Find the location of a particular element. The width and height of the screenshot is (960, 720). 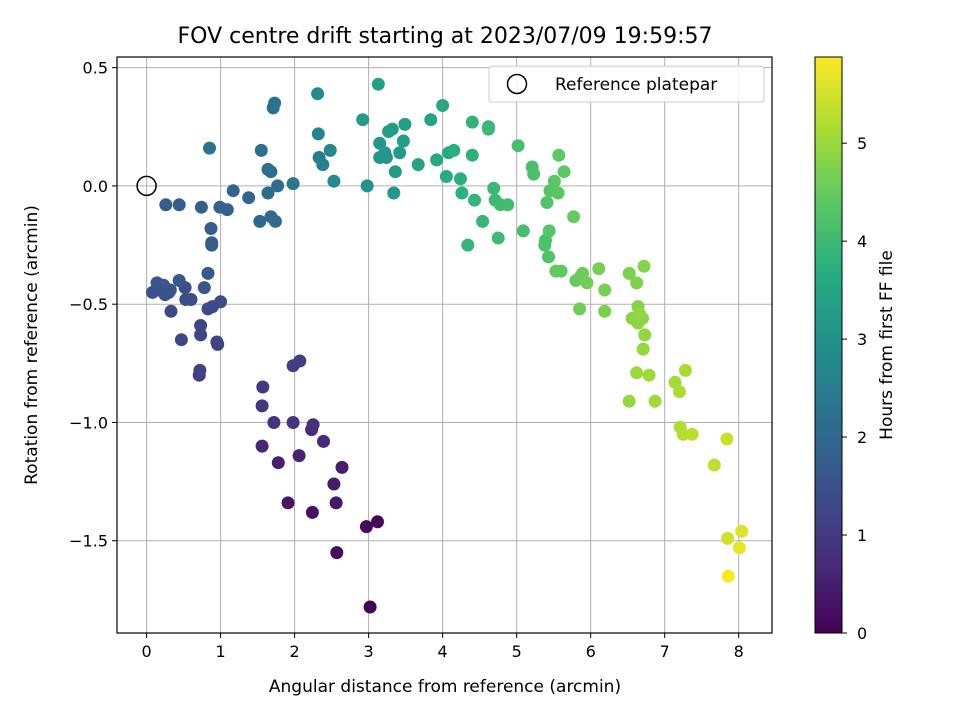

colorbar-tick-label: 2 is located at coordinates (862, 437).